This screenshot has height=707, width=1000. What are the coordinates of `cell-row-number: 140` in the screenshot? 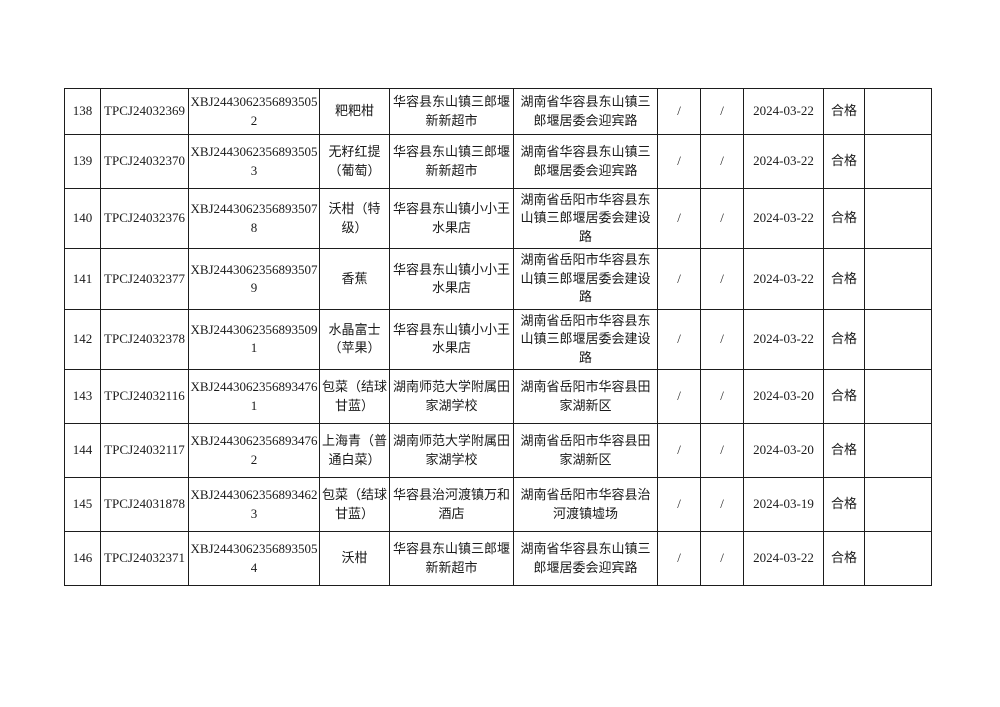 It's located at (82, 218).